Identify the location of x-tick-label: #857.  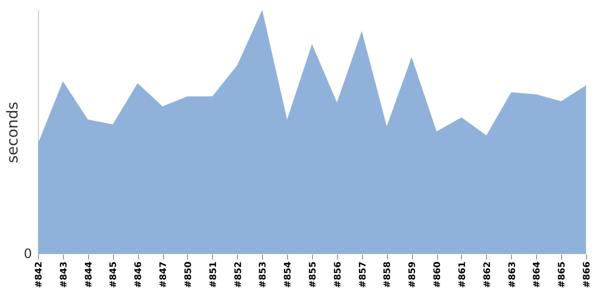
(363, 275).